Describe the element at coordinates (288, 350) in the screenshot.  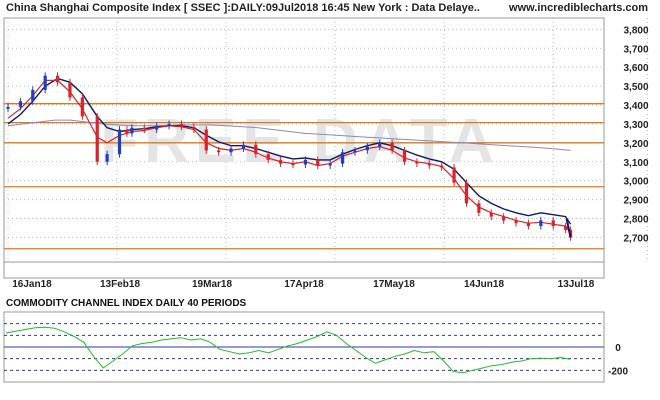
I see `cci-line` at that location.